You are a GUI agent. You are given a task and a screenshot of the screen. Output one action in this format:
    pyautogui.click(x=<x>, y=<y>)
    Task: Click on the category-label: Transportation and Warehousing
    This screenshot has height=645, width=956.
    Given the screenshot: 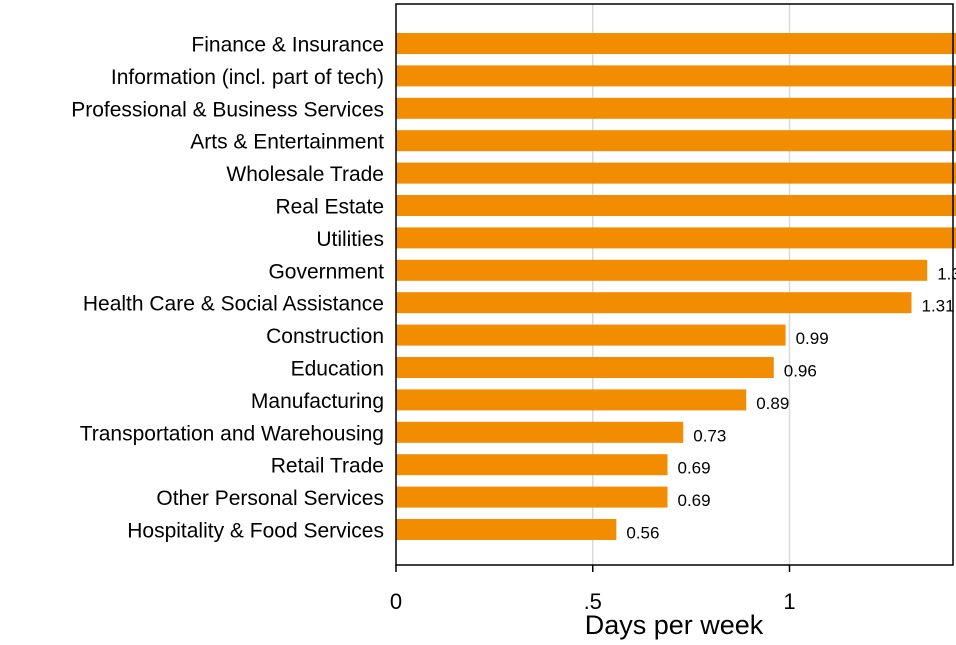 What is the action you would take?
    pyautogui.click(x=232, y=433)
    